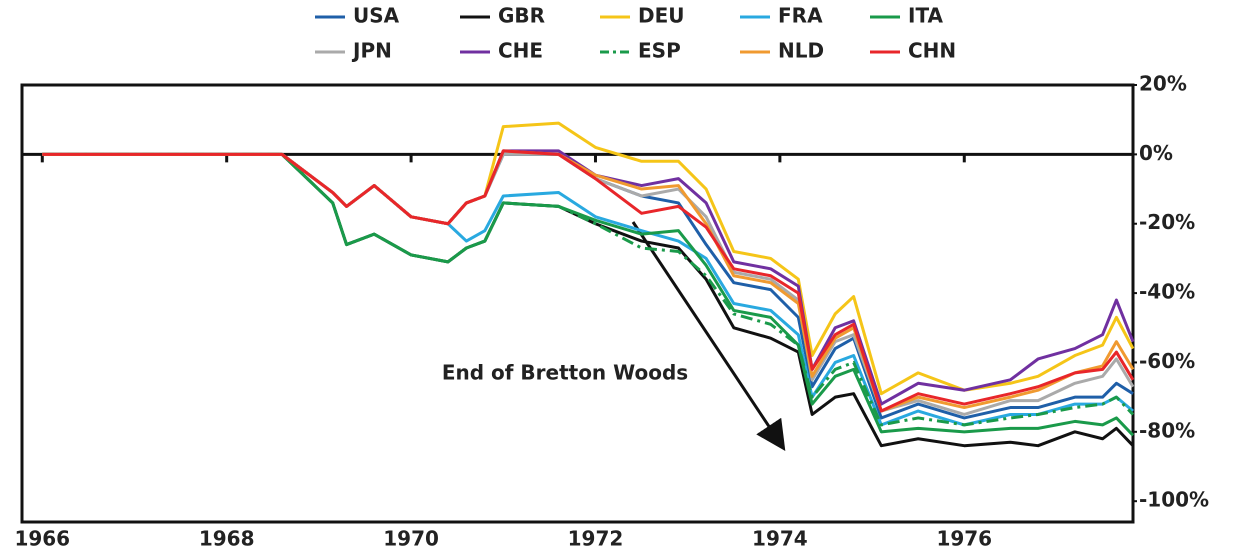 This screenshot has width=1233, height=550. Describe the element at coordinates (780, 538) in the screenshot. I see `x-tick-label: 1974` at that location.